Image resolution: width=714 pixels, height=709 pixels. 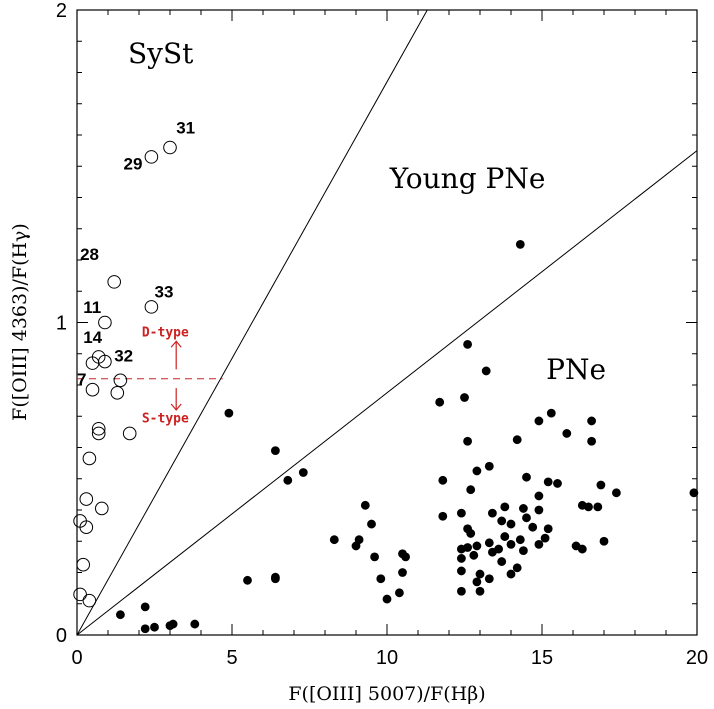 I want to click on point-number-label: 28, so click(x=89, y=254).